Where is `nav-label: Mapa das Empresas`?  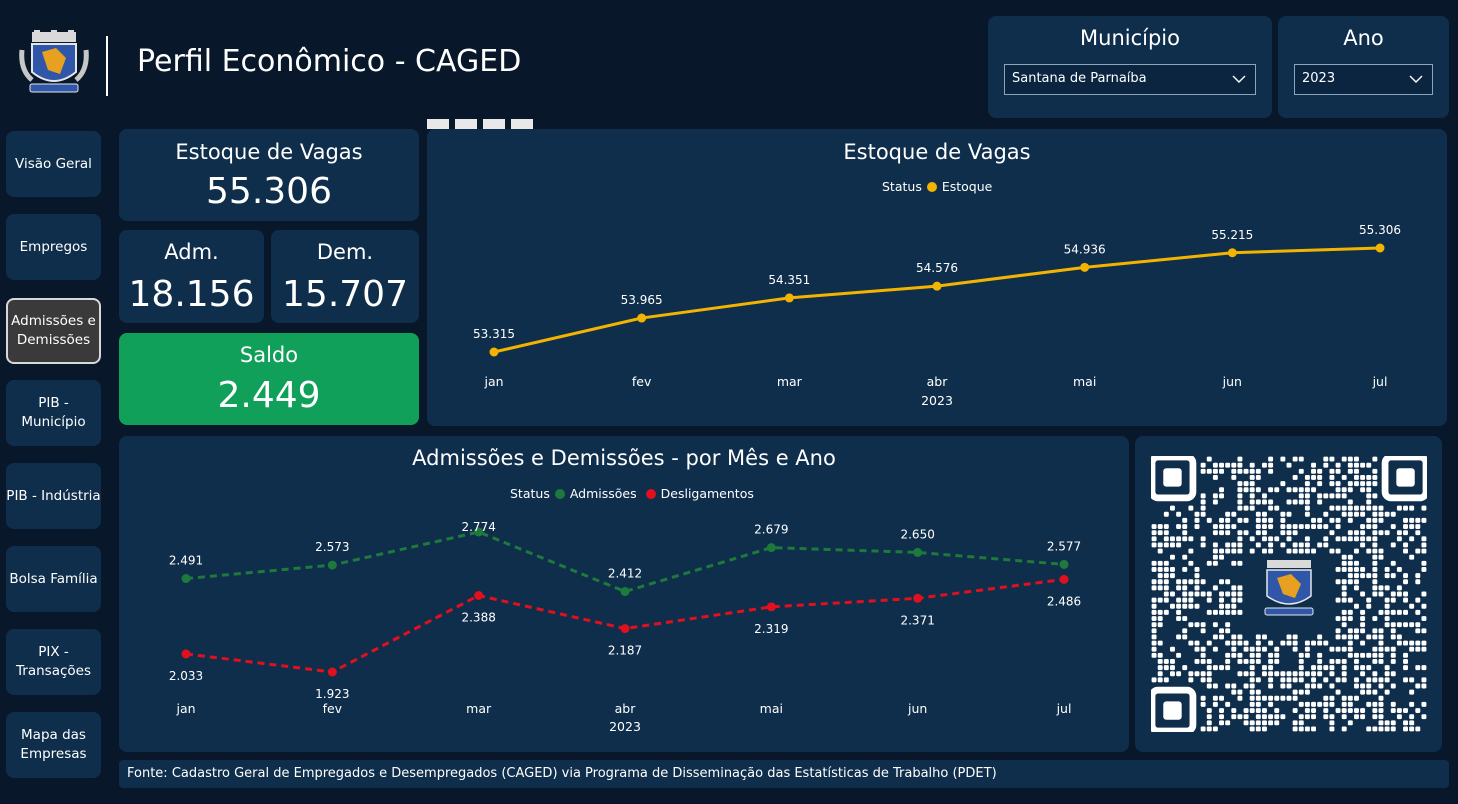 nav-label: Mapa das Empresas is located at coordinates (53, 744).